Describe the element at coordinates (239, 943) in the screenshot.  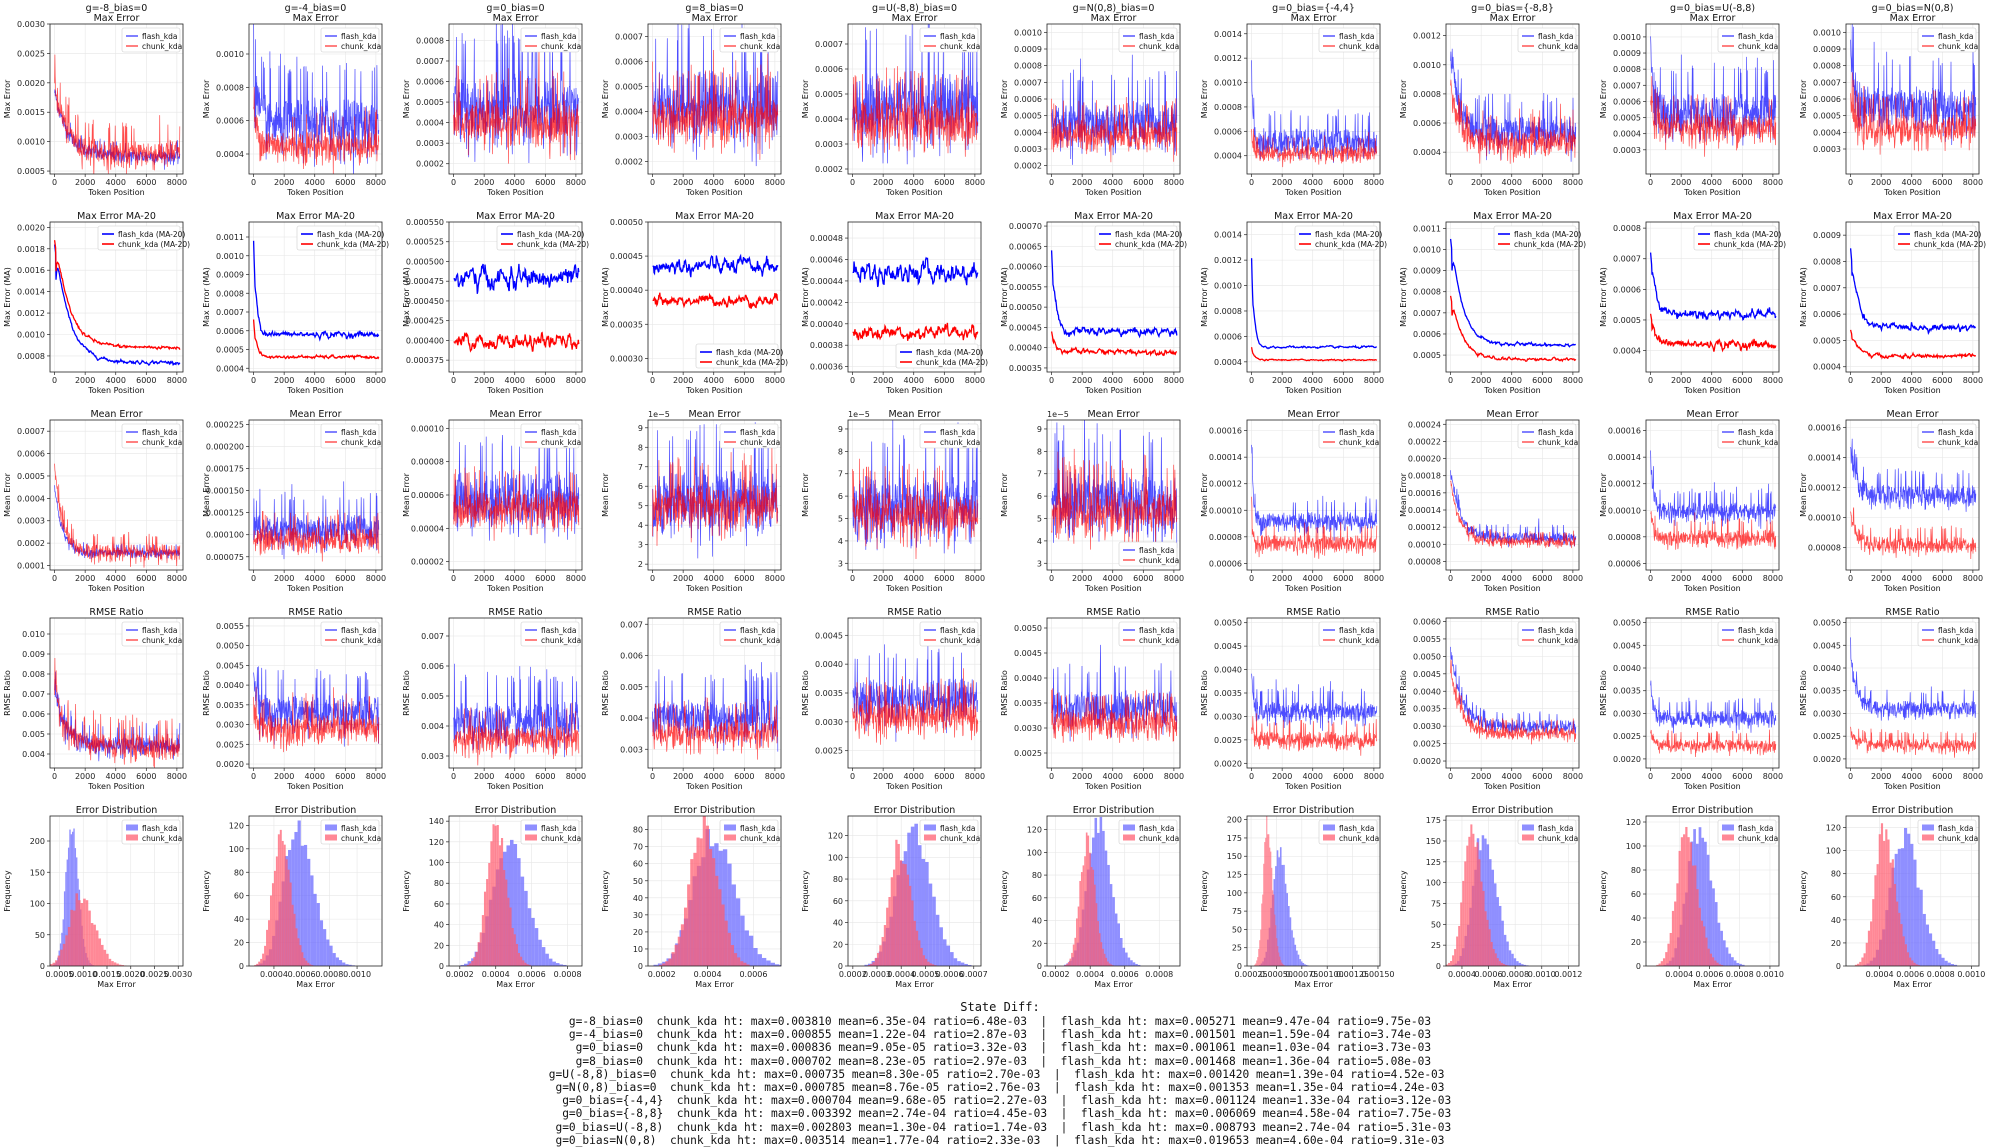
I see `y-tick-label: 20` at that location.